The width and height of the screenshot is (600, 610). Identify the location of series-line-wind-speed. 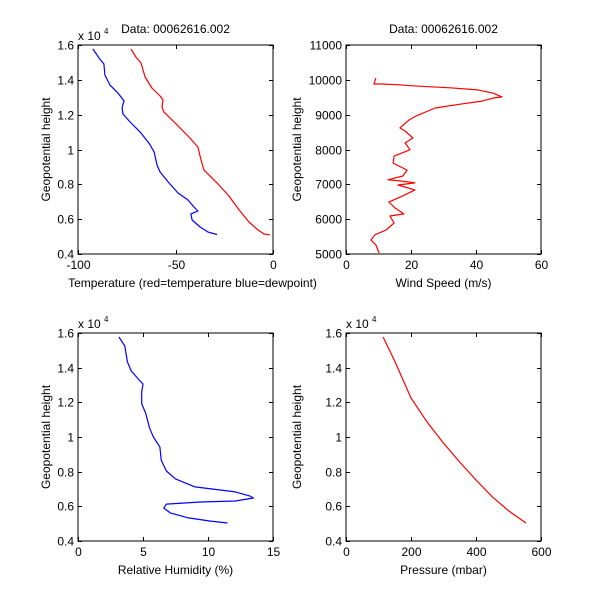
(436, 165).